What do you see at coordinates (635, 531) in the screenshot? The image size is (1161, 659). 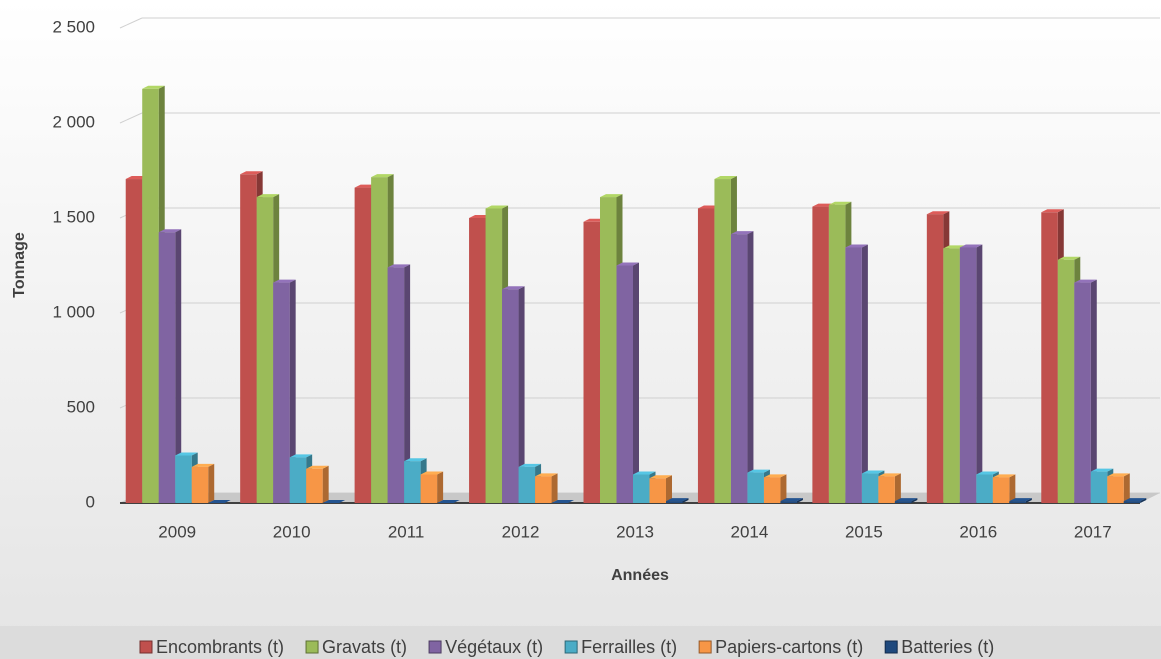 I see `x-tick-label: 2013` at bounding box center [635, 531].